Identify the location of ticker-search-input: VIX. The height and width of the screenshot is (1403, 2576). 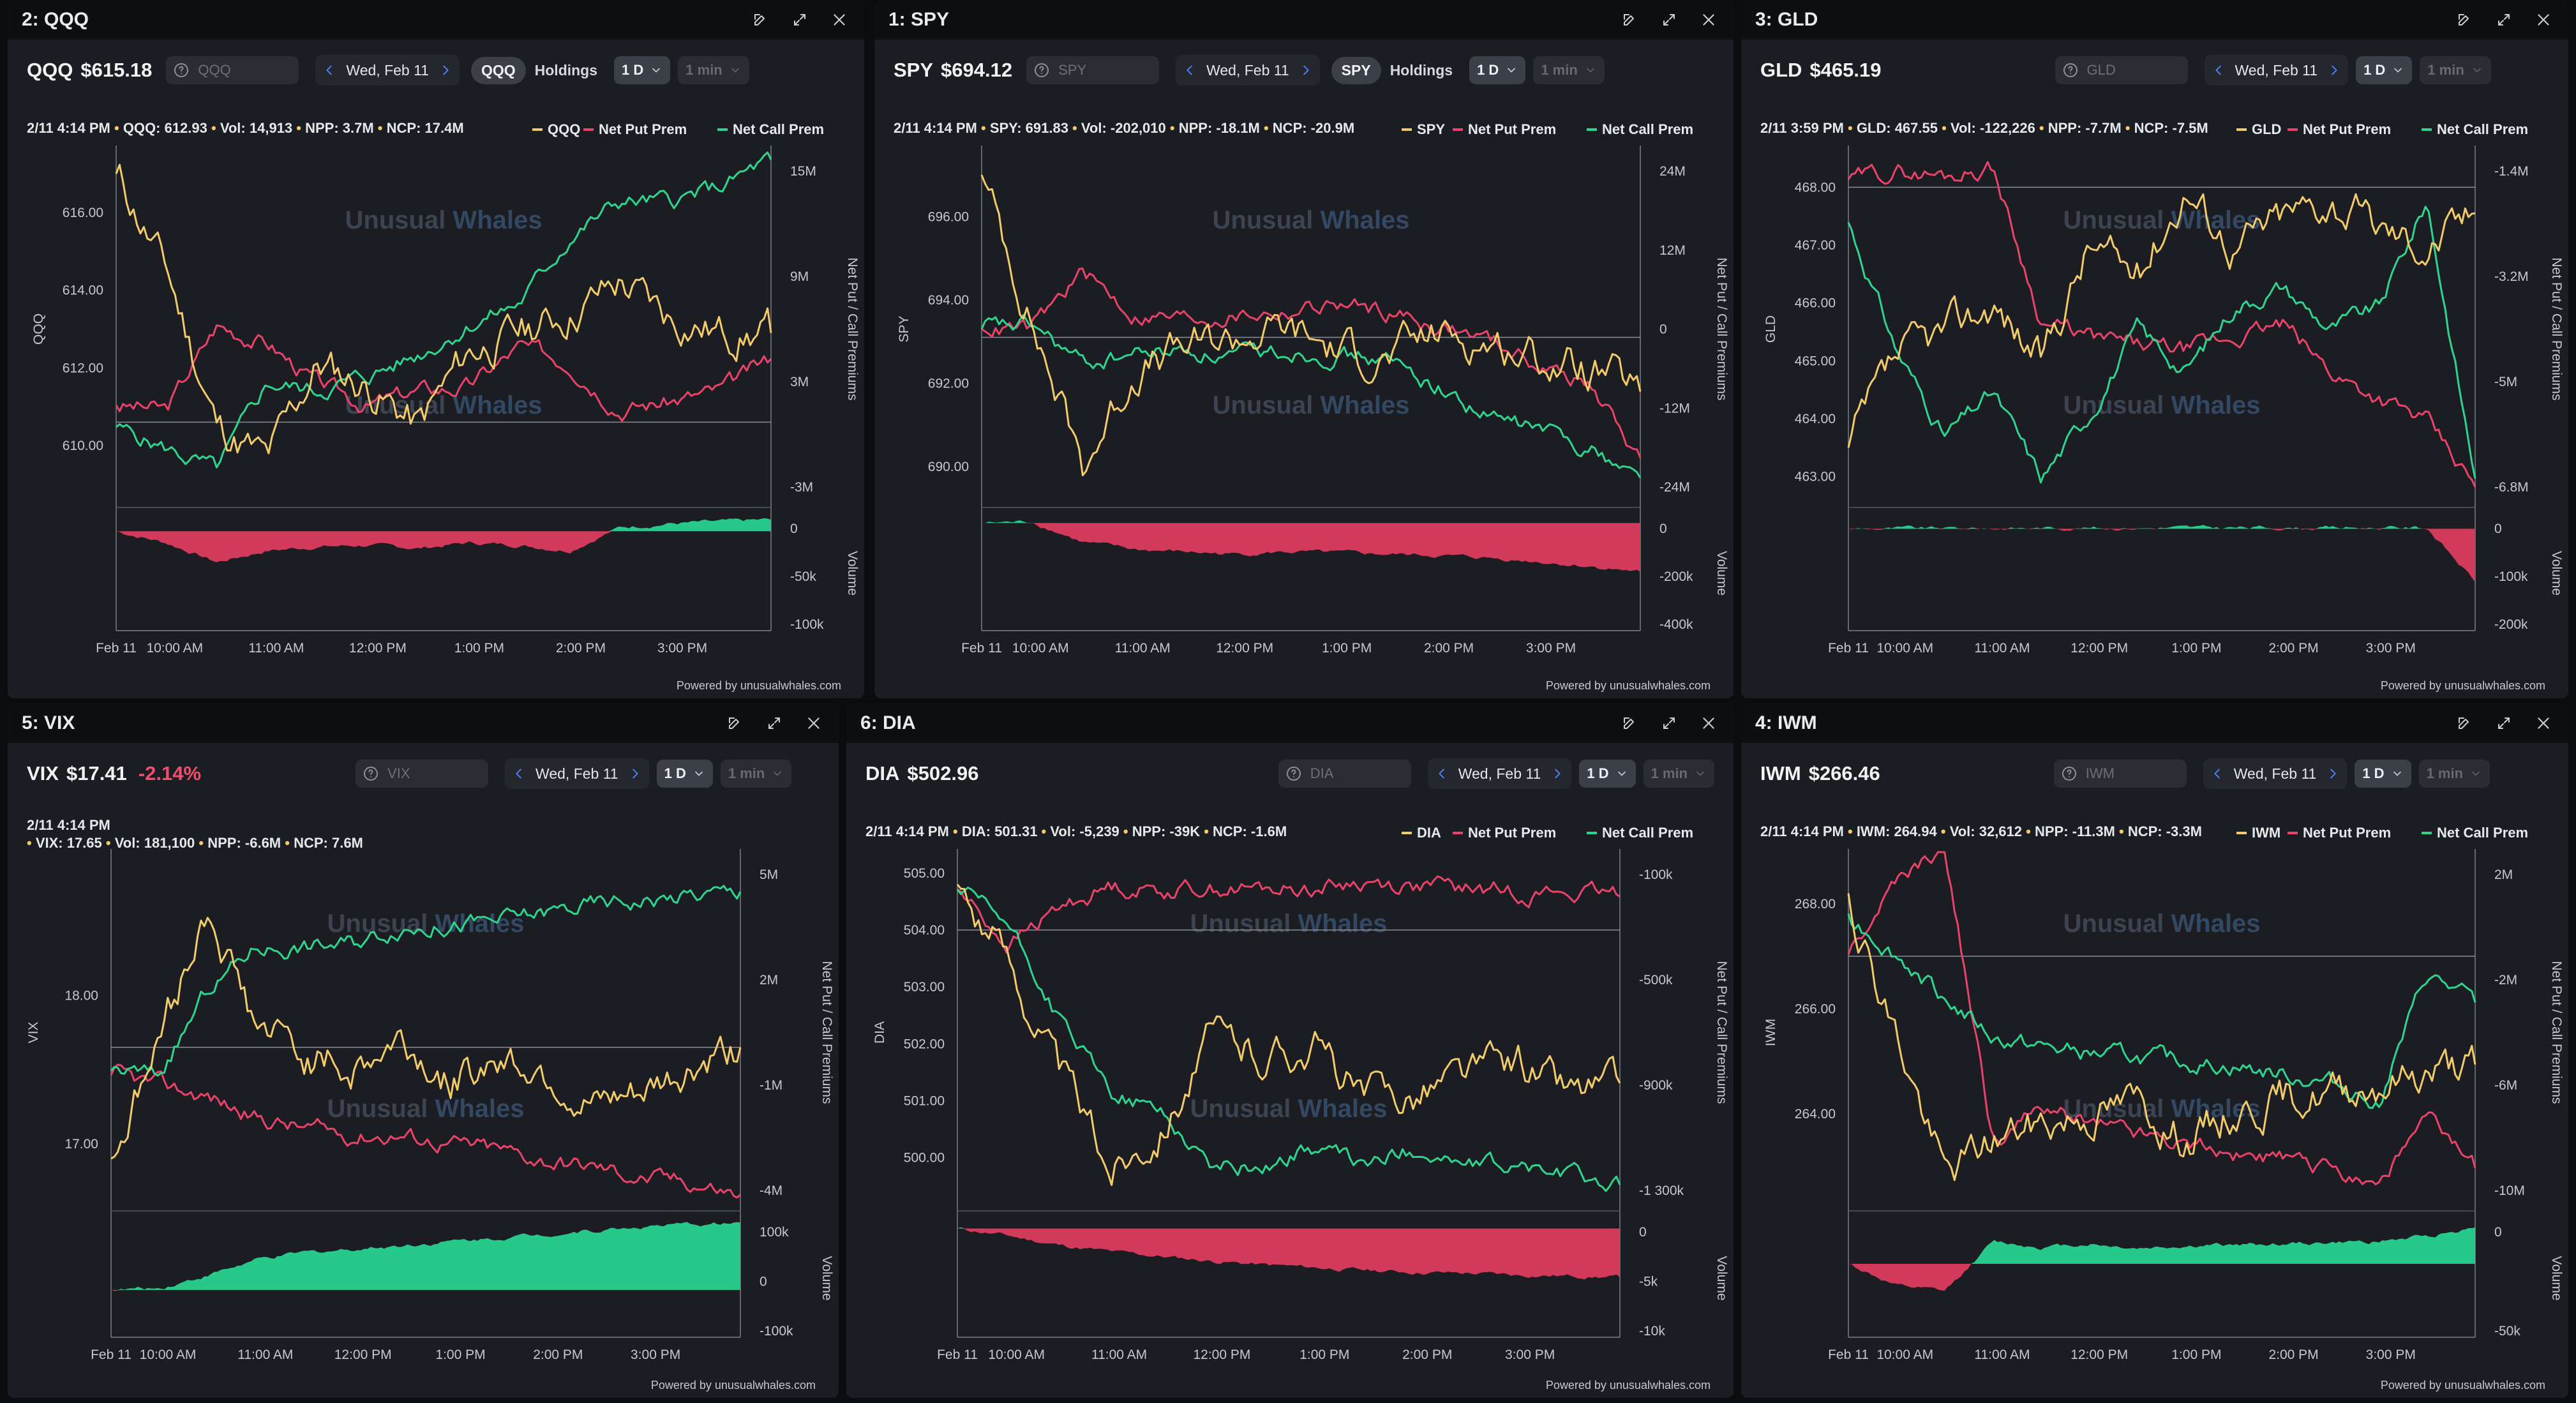
(422, 774).